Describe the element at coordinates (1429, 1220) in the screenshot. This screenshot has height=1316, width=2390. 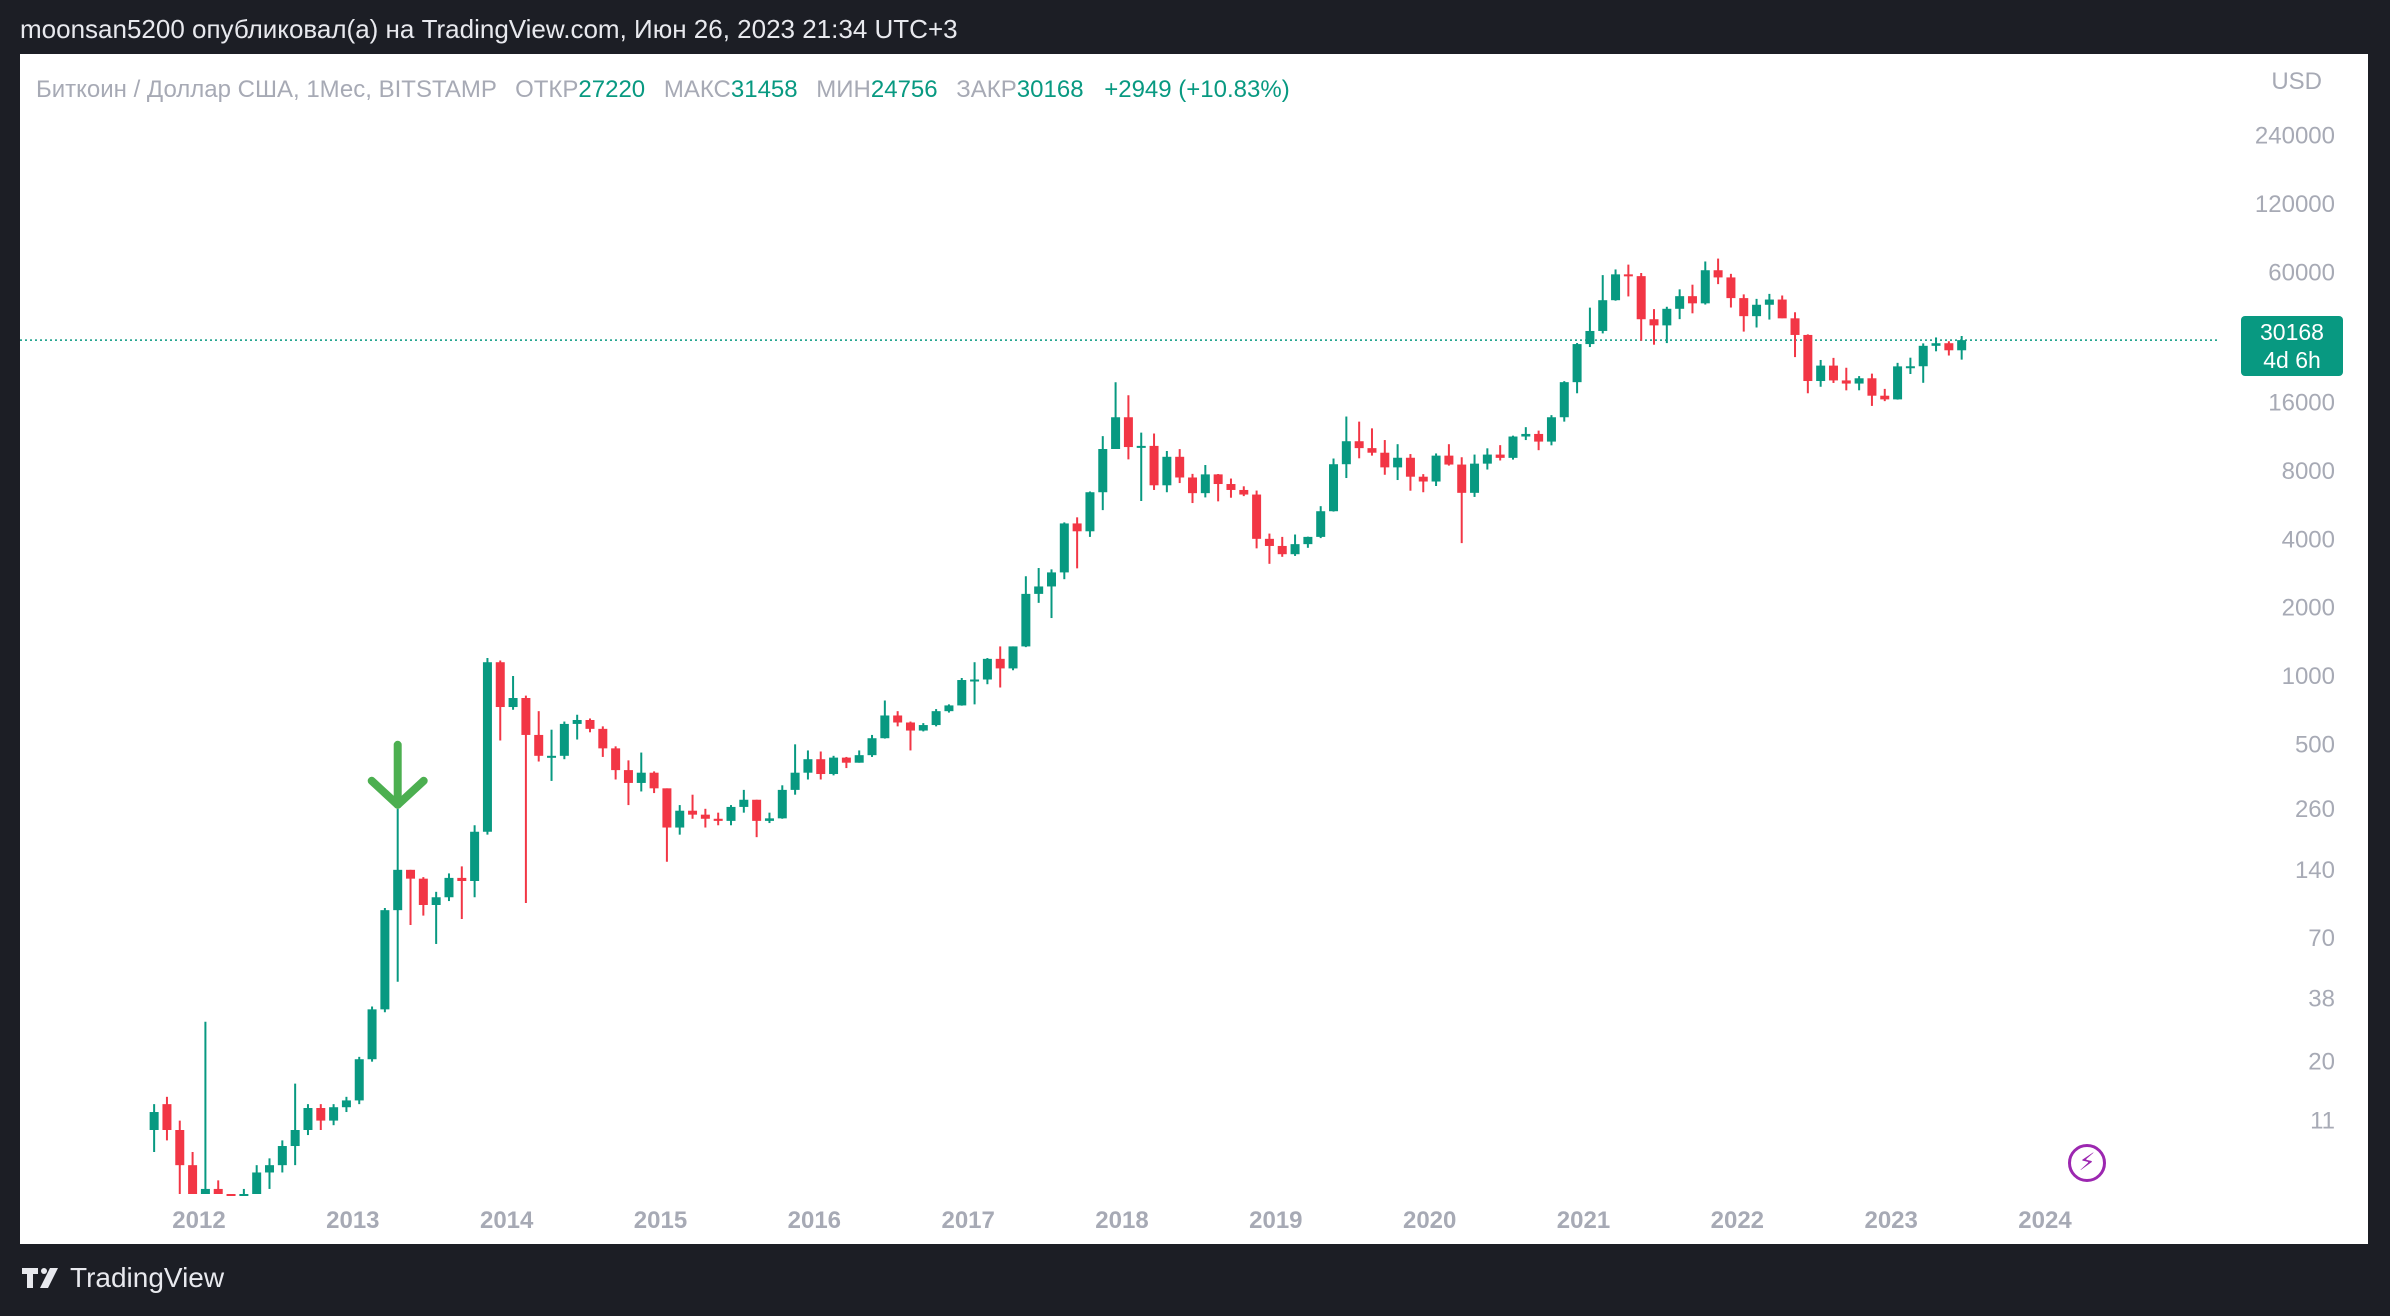
I see `time-axis-label: 2020` at that location.